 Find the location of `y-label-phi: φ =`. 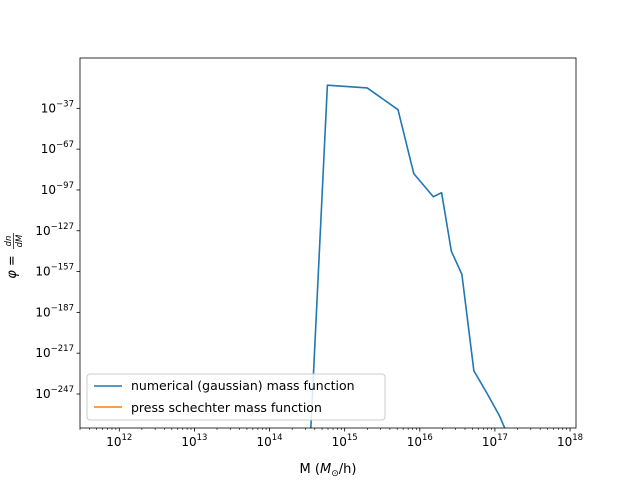

y-label-phi: φ = is located at coordinates (12, 267).